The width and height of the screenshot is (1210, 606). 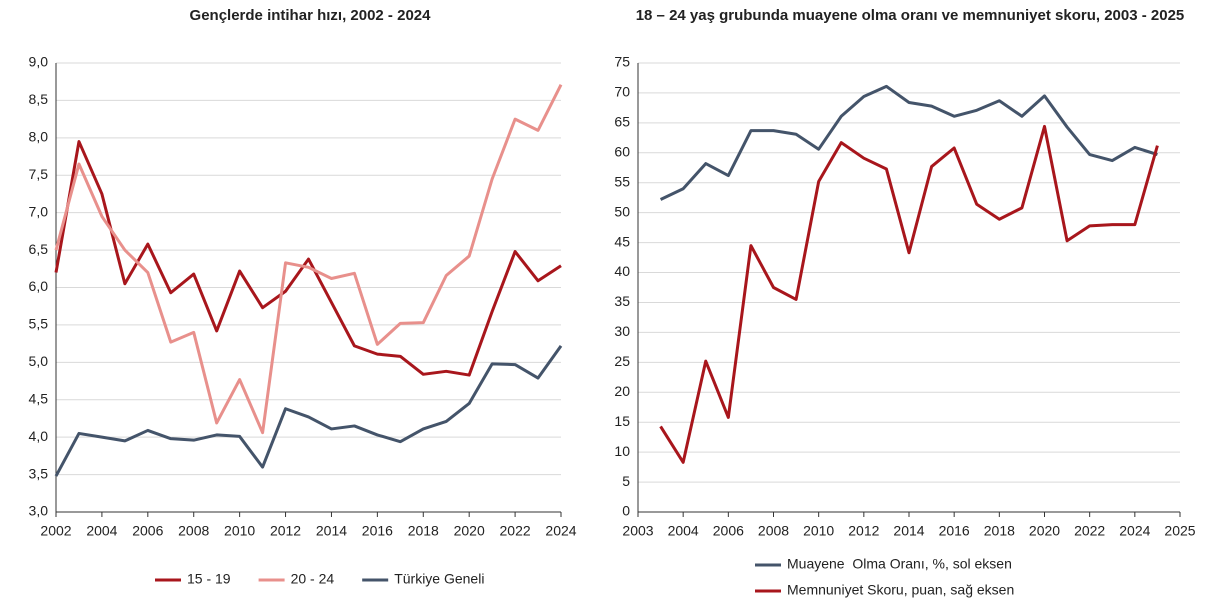 What do you see at coordinates (622, 122) in the screenshot?
I see `y-tick-label: 65` at bounding box center [622, 122].